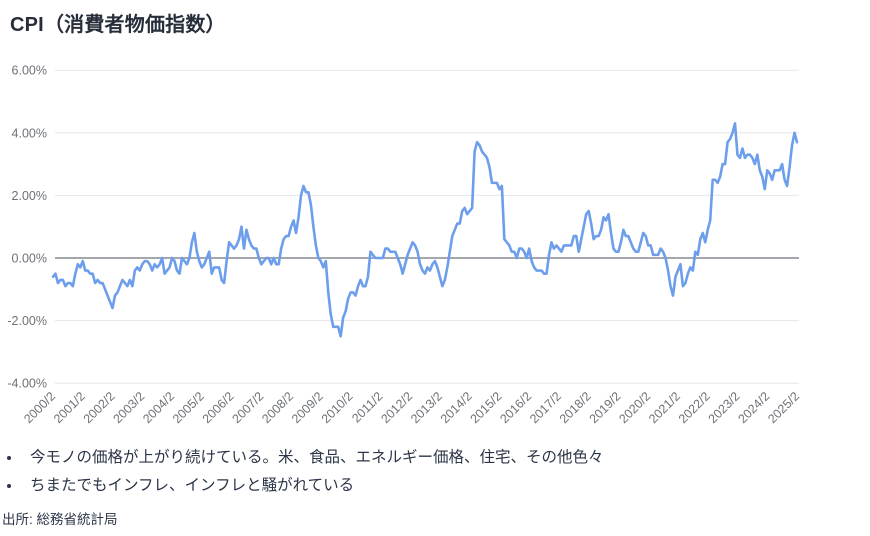 This screenshot has height=536, width=870. Describe the element at coordinates (783, 407) in the screenshot. I see `x-axis-label: 2025/2` at that location.